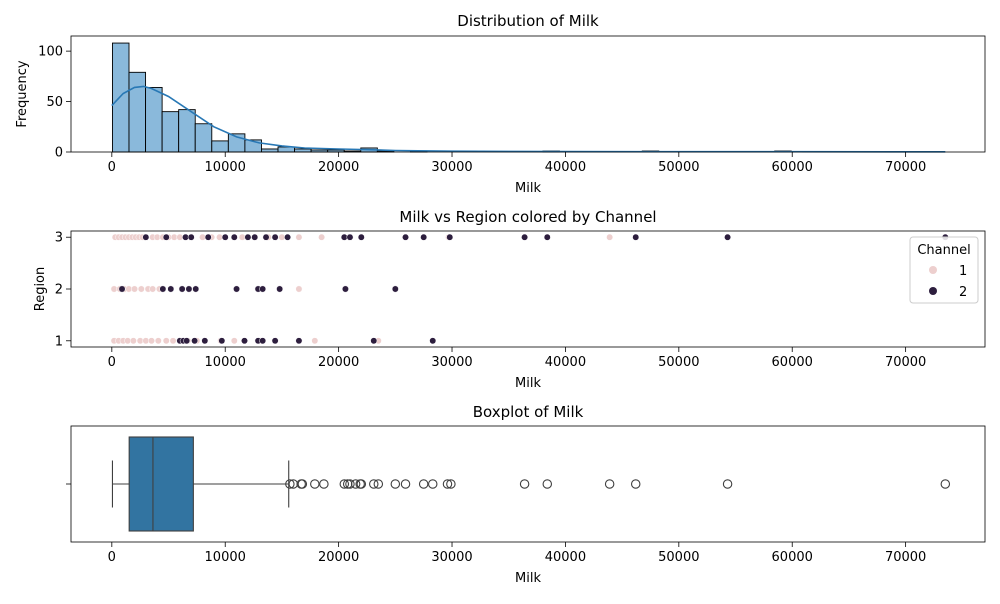 Image resolution: width=1000 pixels, height=604 pixels. What do you see at coordinates (40, 289) in the screenshot?
I see `scatter-y-label: Region` at bounding box center [40, 289].